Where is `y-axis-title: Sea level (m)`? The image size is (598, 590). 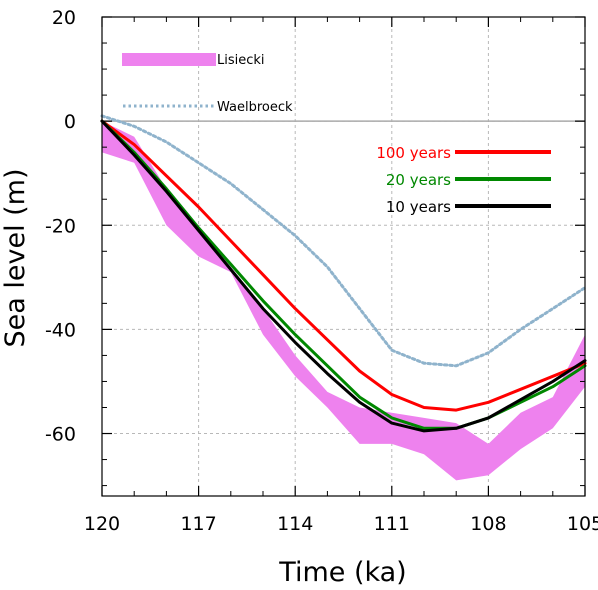
y-axis-title: Sea level (m) is located at coordinates (15, 257).